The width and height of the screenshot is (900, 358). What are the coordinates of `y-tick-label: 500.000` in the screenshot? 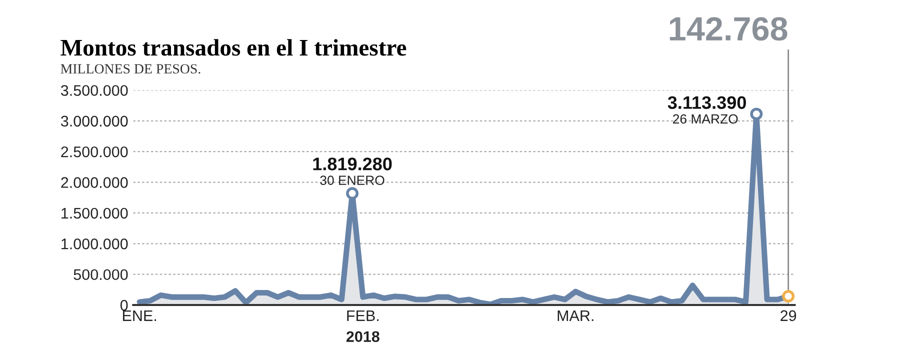 It's located at (101, 274).